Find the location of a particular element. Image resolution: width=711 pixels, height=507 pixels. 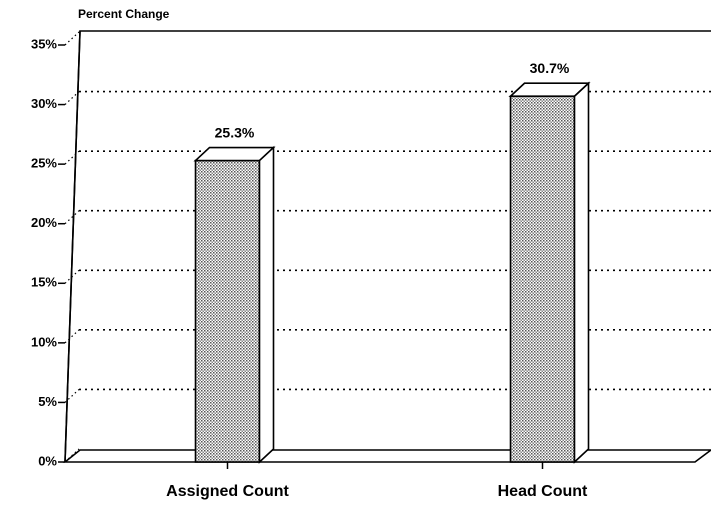

y-tick-label: 15% is located at coordinates (44, 282).